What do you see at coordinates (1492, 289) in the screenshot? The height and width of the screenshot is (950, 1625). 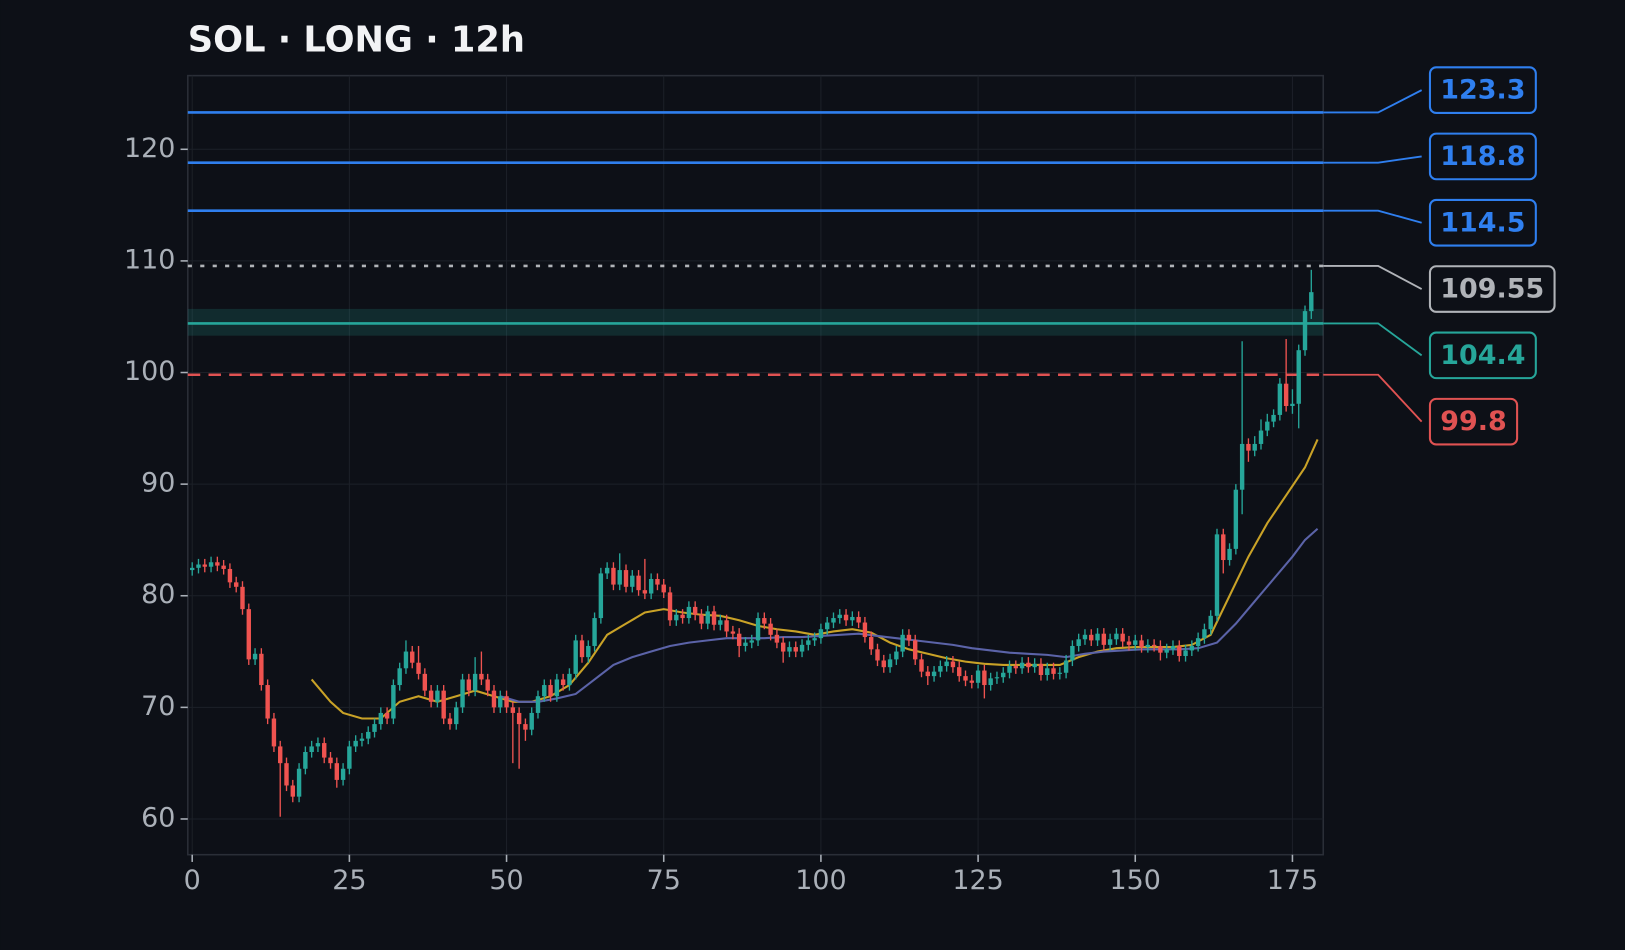 I see `level-label-box` at bounding box center [1492, 289].